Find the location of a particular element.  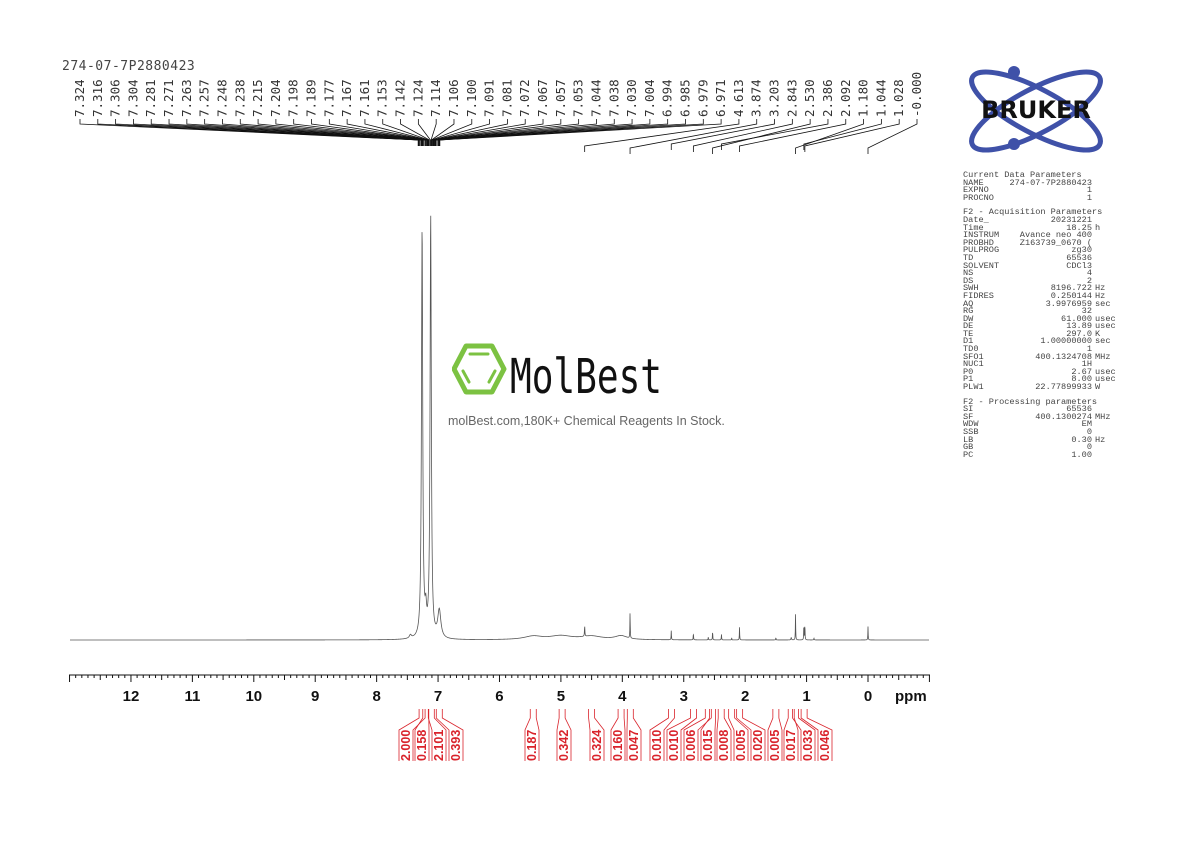

integral-value: 2.000 is located at coordinates (406, 745).